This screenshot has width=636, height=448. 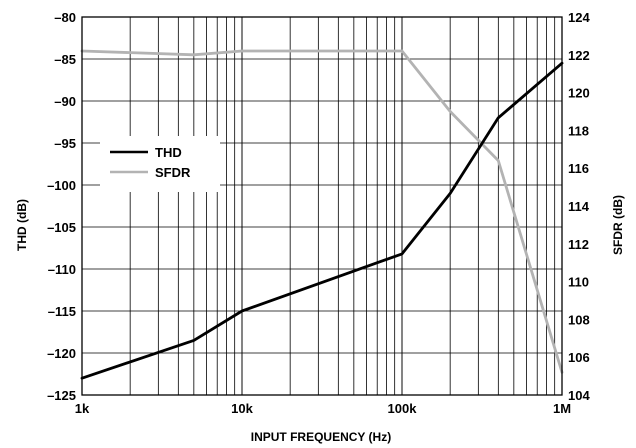 What do you see at coordinates (579, 93) in the screenshot?
I see `right-tick-label: 120` at bounding box center [579, 93].